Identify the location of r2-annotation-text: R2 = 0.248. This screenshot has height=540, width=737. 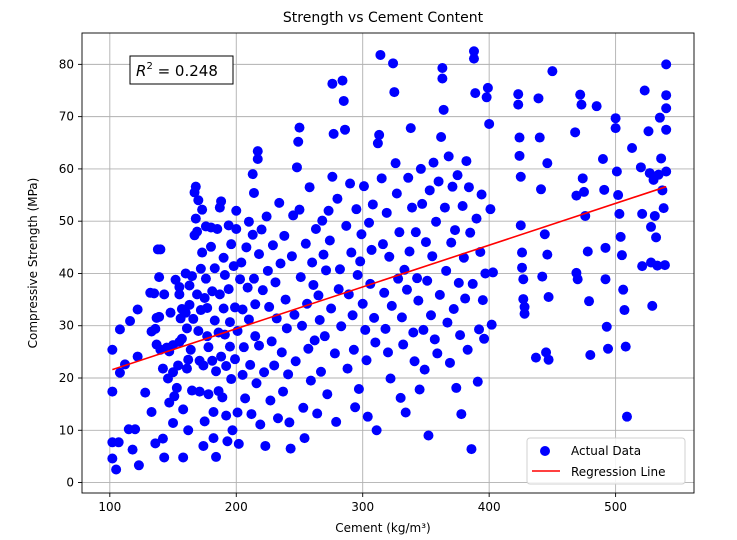
(177, 70).